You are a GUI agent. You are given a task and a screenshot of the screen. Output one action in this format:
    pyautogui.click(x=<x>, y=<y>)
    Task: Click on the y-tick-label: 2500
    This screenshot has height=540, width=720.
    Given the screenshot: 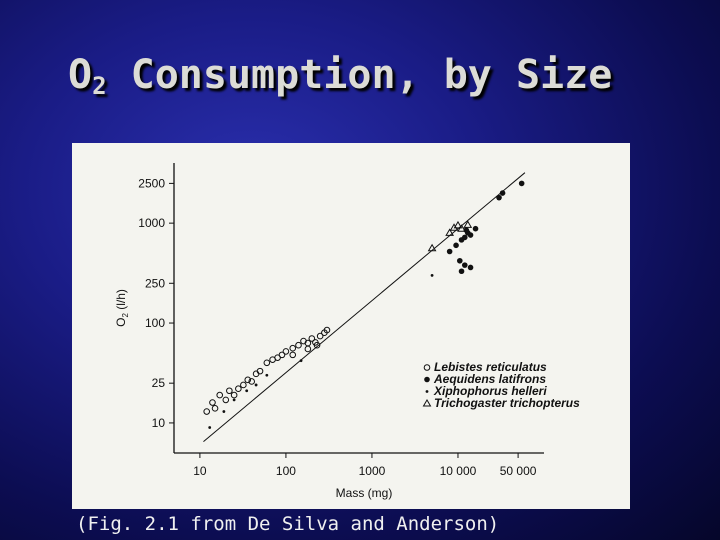 What is the action you would take?
    pyautogui.click(x=151, y=183)
    